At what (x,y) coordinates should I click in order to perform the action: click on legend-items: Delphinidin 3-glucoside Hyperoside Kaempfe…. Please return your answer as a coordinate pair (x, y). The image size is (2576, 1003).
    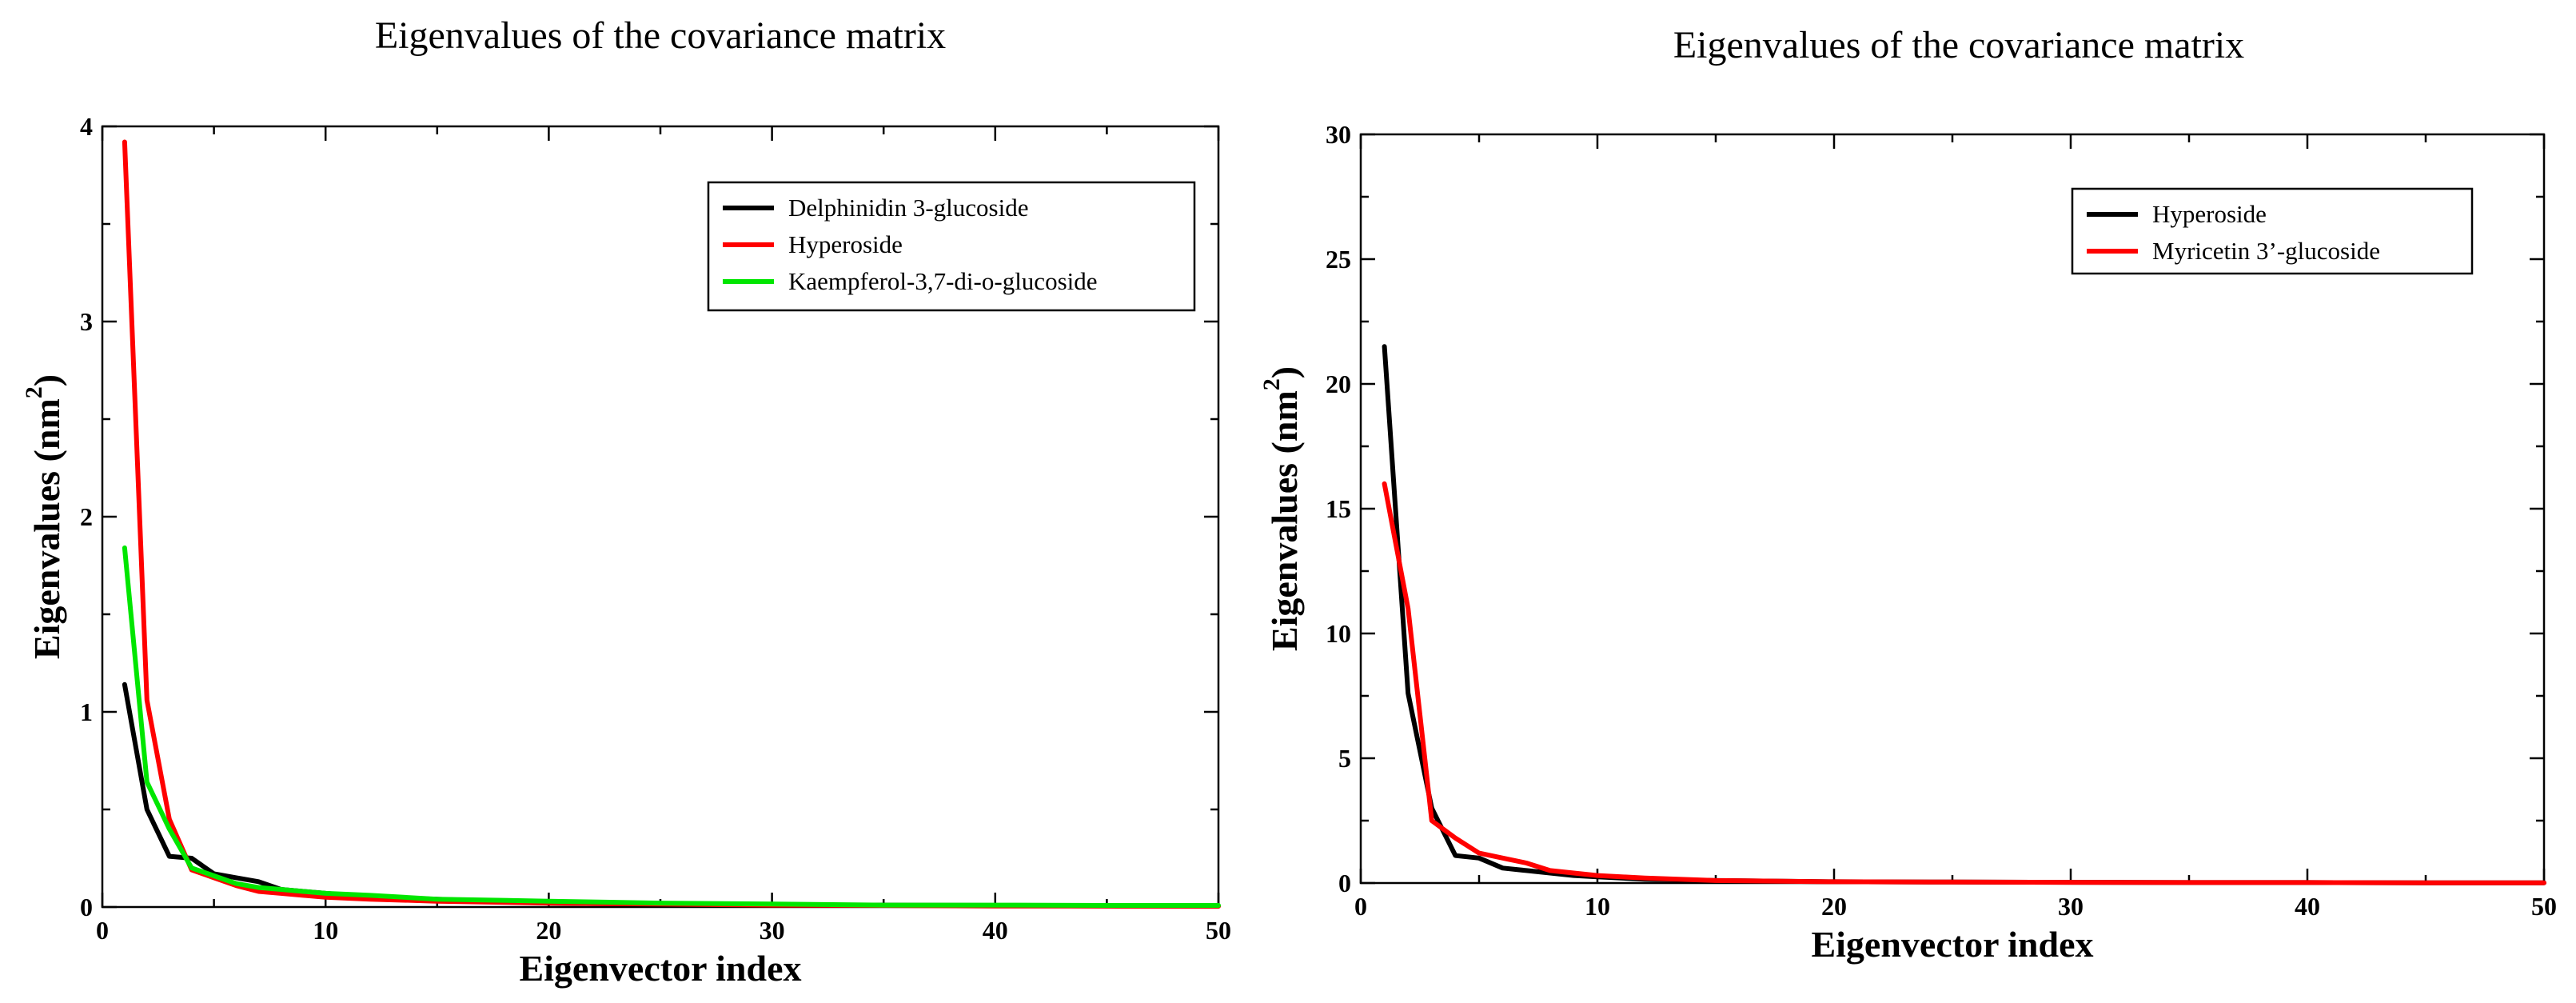
    Looking at the image, I should click on (911, 244).